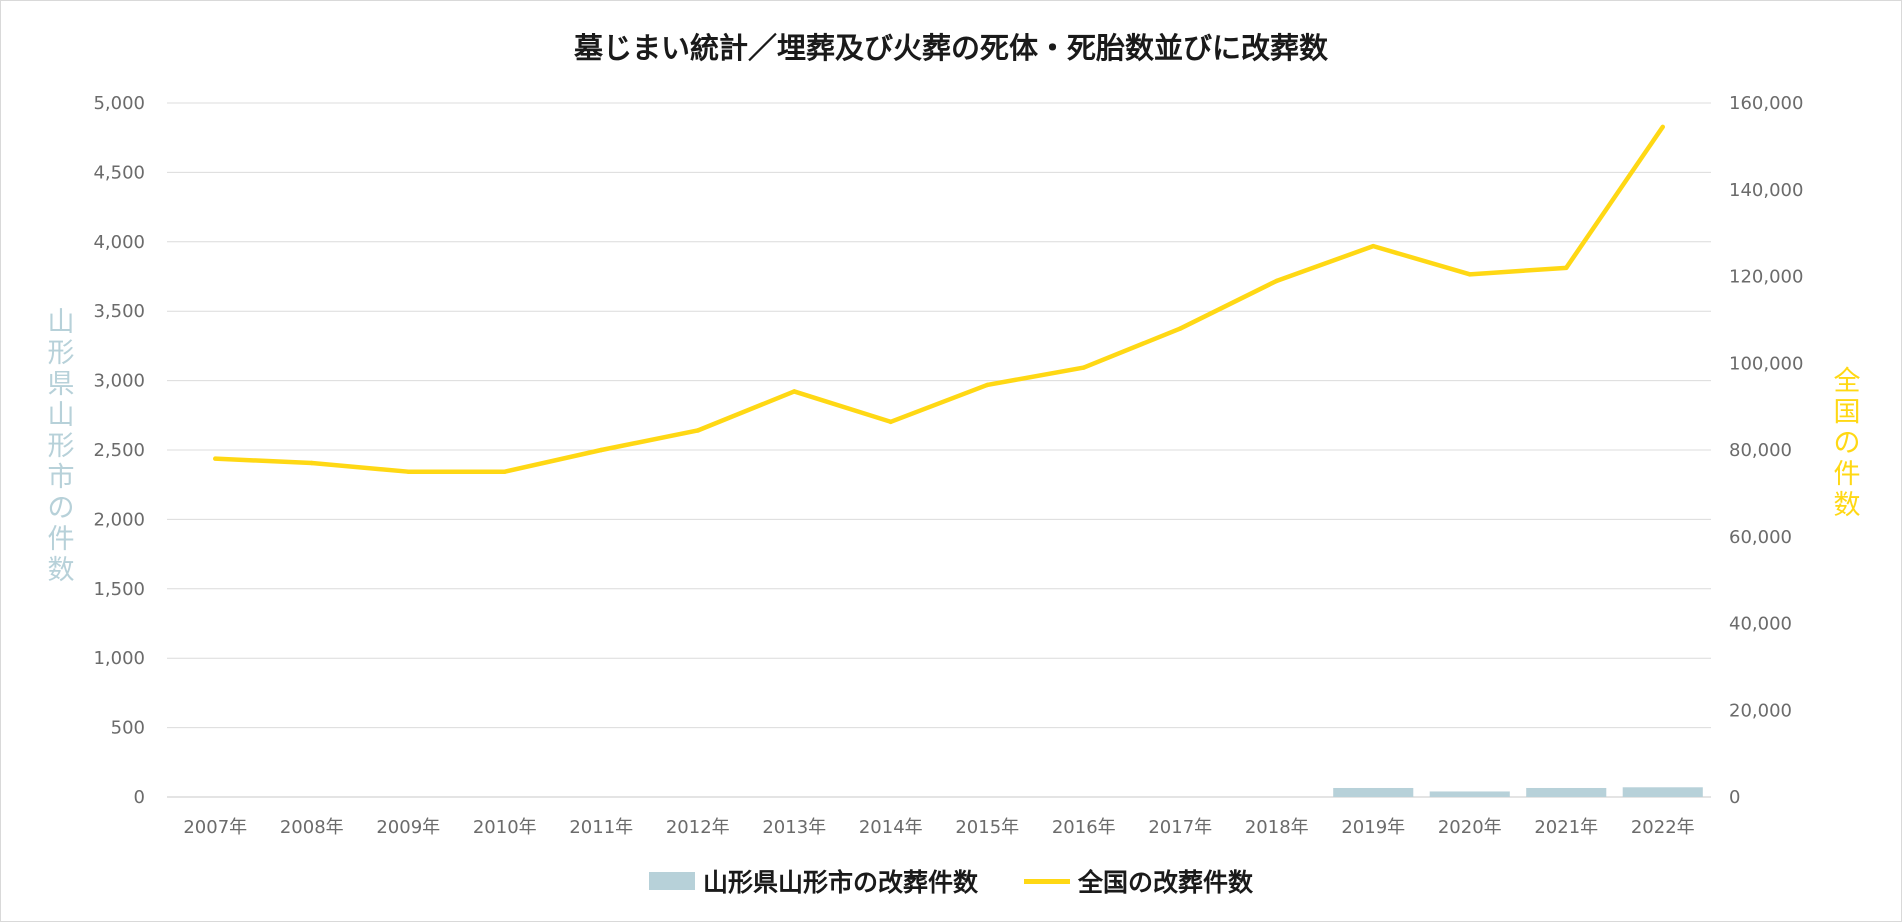 This screenshot has width=1902, height=922. I want to click on y-right-tick-label: 140,000, so click(1766, 190).